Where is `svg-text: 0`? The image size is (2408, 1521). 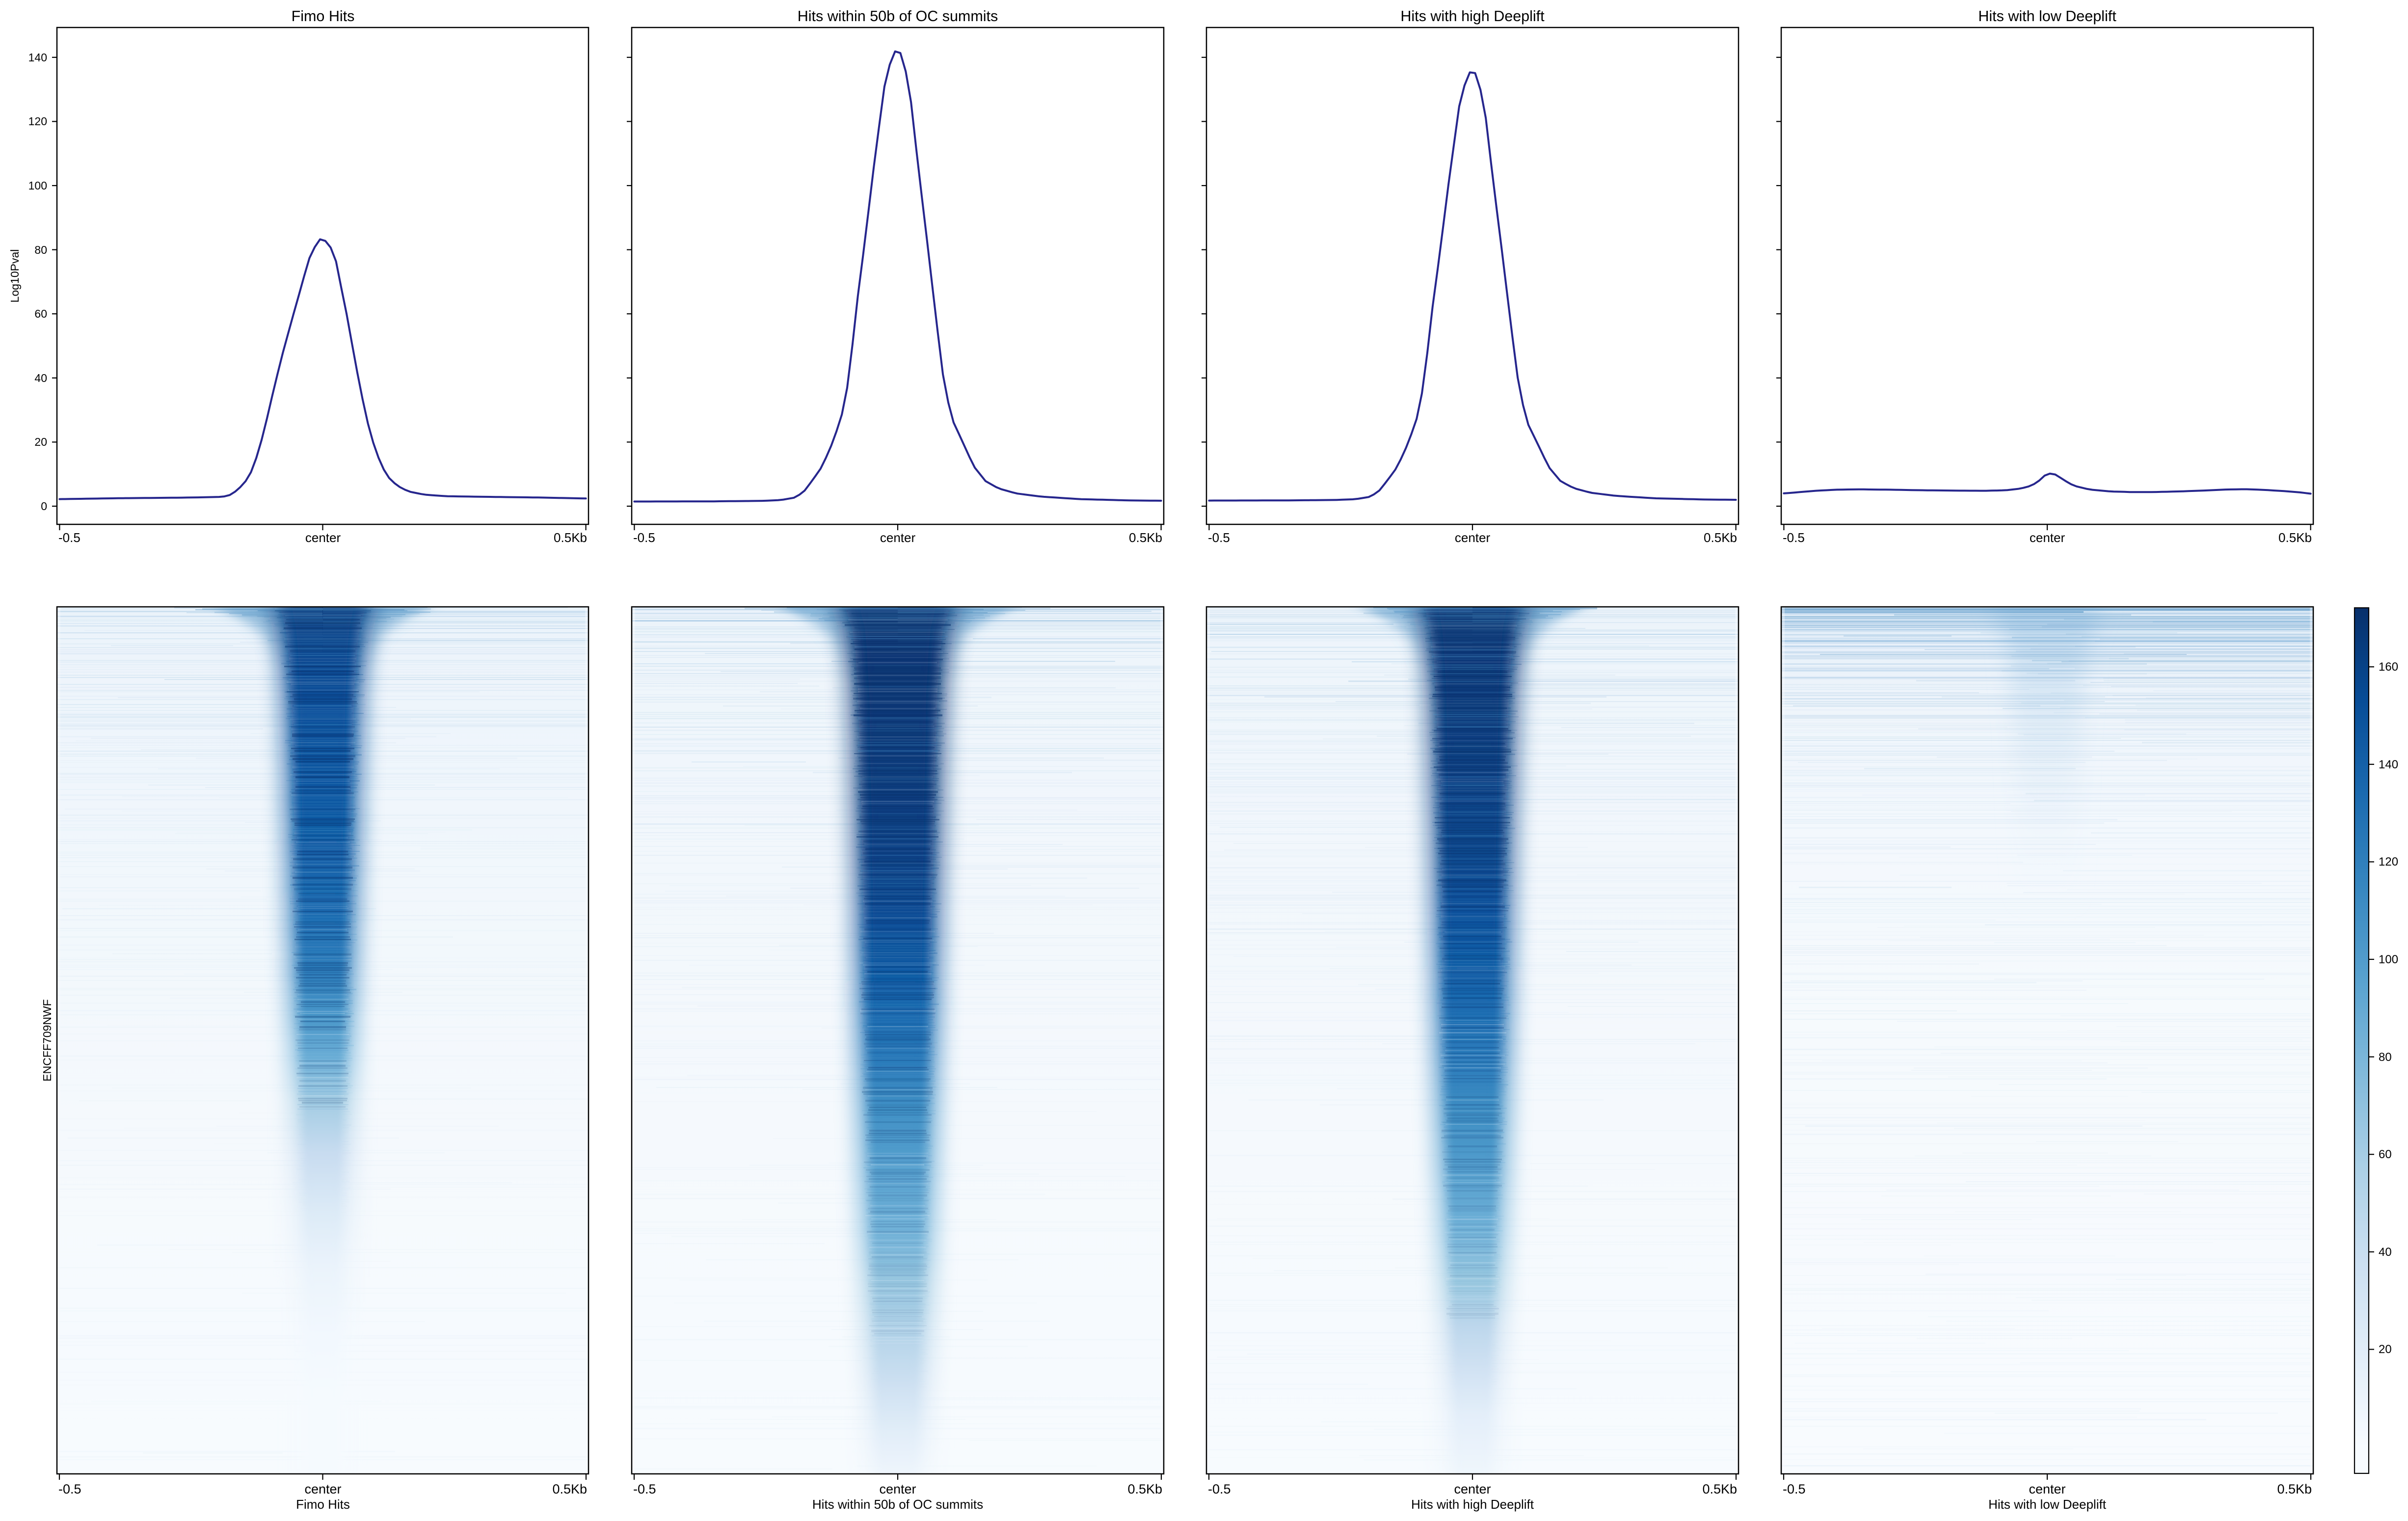
svg-text: 0 is located at coordinates (44, 507).